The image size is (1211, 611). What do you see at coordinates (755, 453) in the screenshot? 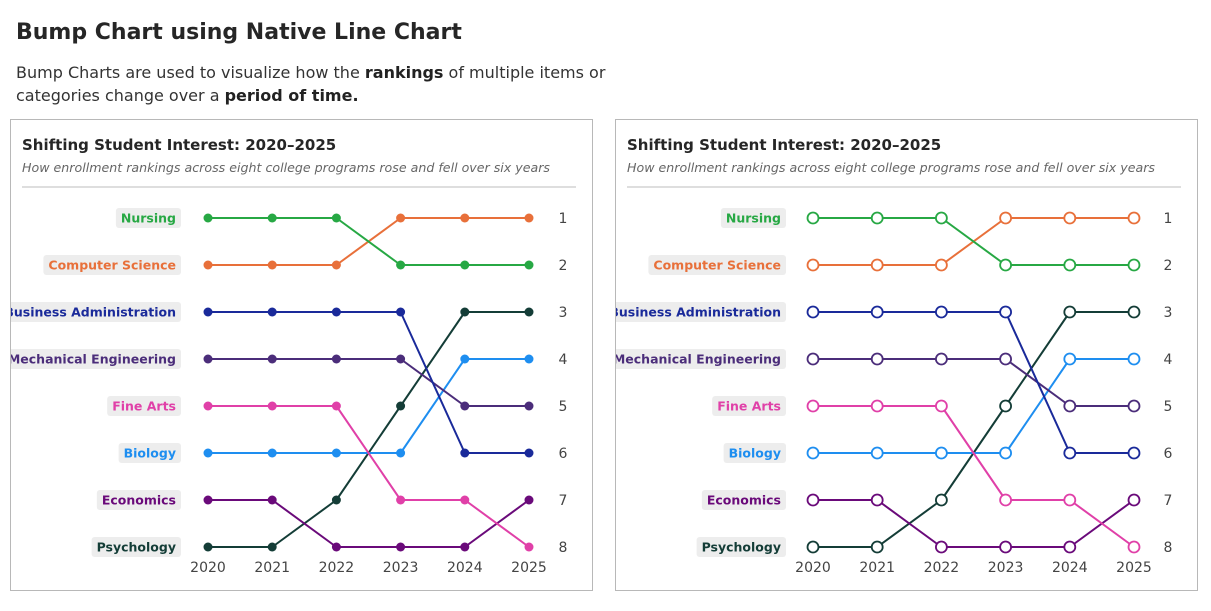
I see `series-label-text: Biology` at bounding box center [755, 453].